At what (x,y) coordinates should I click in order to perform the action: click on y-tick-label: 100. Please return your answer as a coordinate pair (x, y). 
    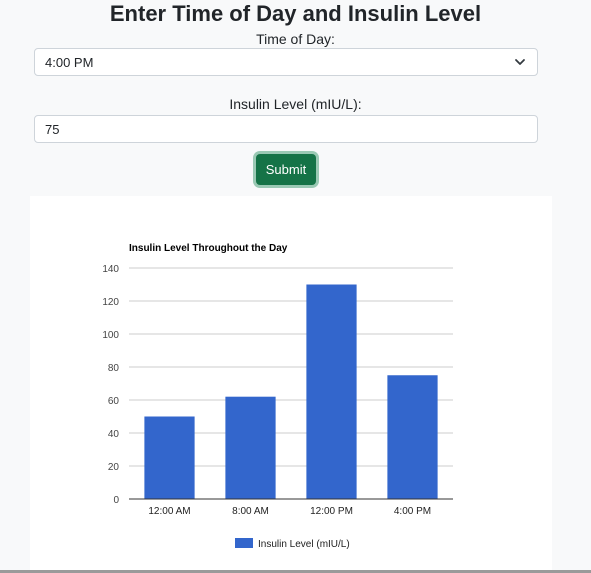
    Looking at the image, I should click on (110, 335).